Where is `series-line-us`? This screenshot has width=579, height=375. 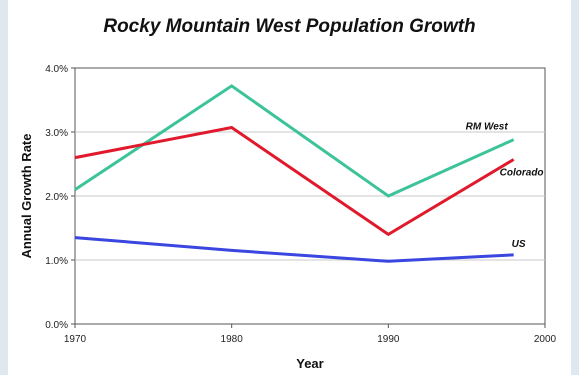 series-line-us is located at coordinates (294, 249).